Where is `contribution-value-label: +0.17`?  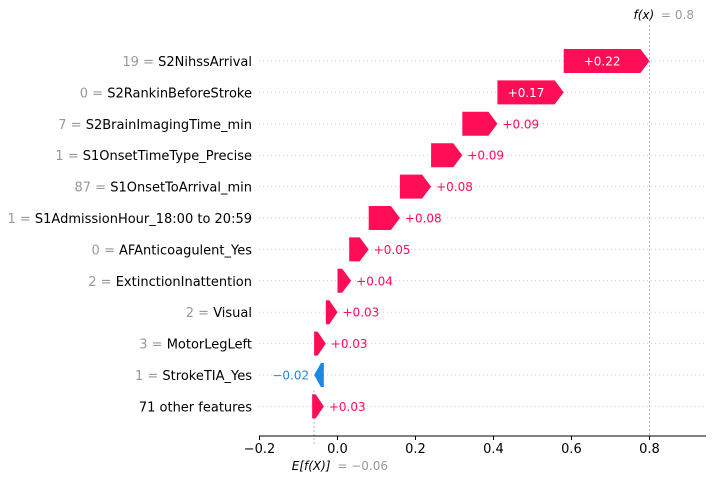 contribution-value-label: +0.17 is located at coordinates (526, 93).